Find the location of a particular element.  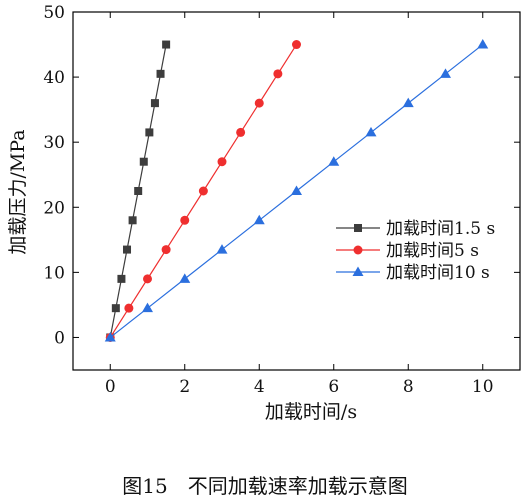

legend-item-2: 加载时间5 s is located at coordinates (407, 251).